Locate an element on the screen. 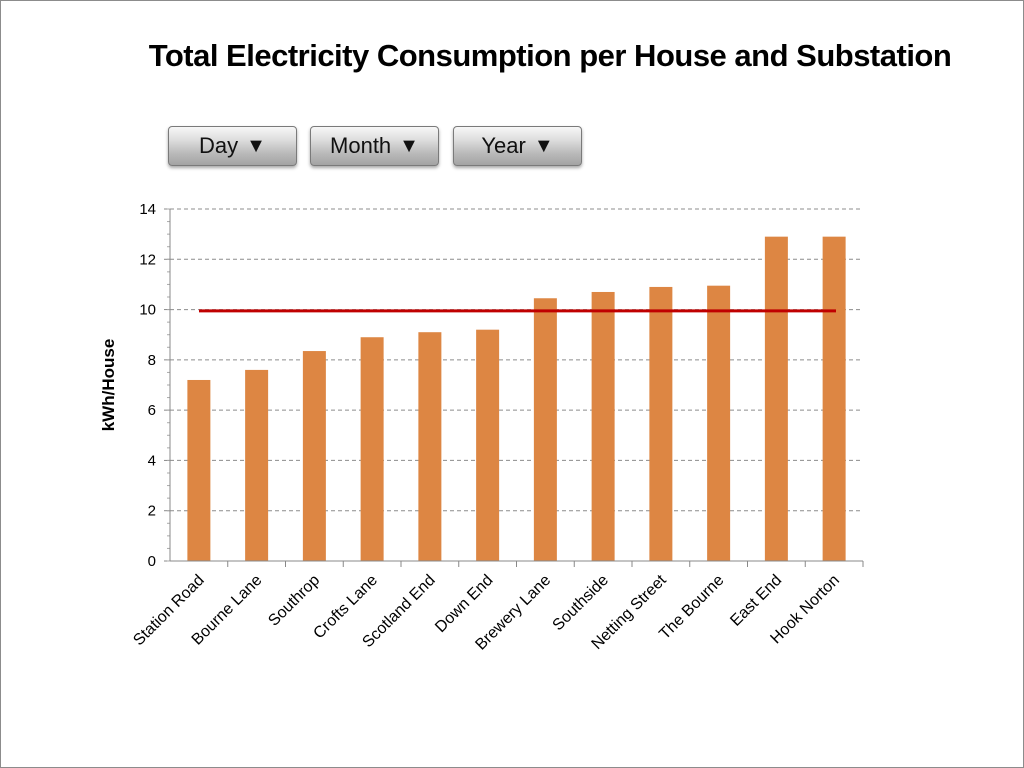 This screenshot has height=768, width=1024. year-dropdown-button: Year ▼ is located at coordinates (517, 146).